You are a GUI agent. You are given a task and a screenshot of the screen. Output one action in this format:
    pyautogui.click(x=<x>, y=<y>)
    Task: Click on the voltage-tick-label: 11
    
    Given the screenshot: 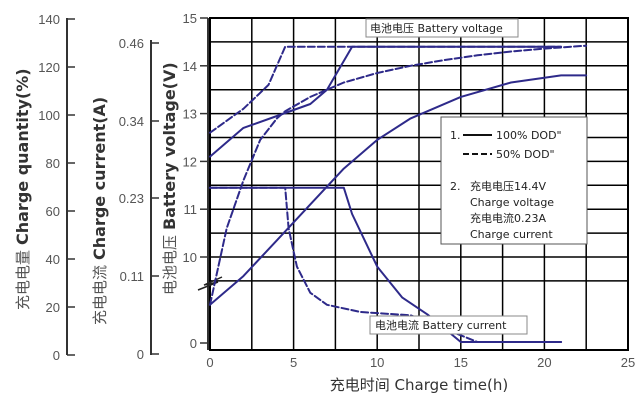 What is the action you would take?
    pyautogui.click(x=191, y=209)
    